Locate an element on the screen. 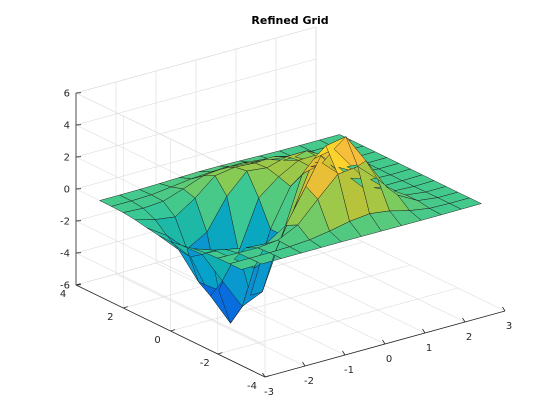 The image size is (560, 420). x-tick-label-5: 2 is located at coordinates (469, 337).